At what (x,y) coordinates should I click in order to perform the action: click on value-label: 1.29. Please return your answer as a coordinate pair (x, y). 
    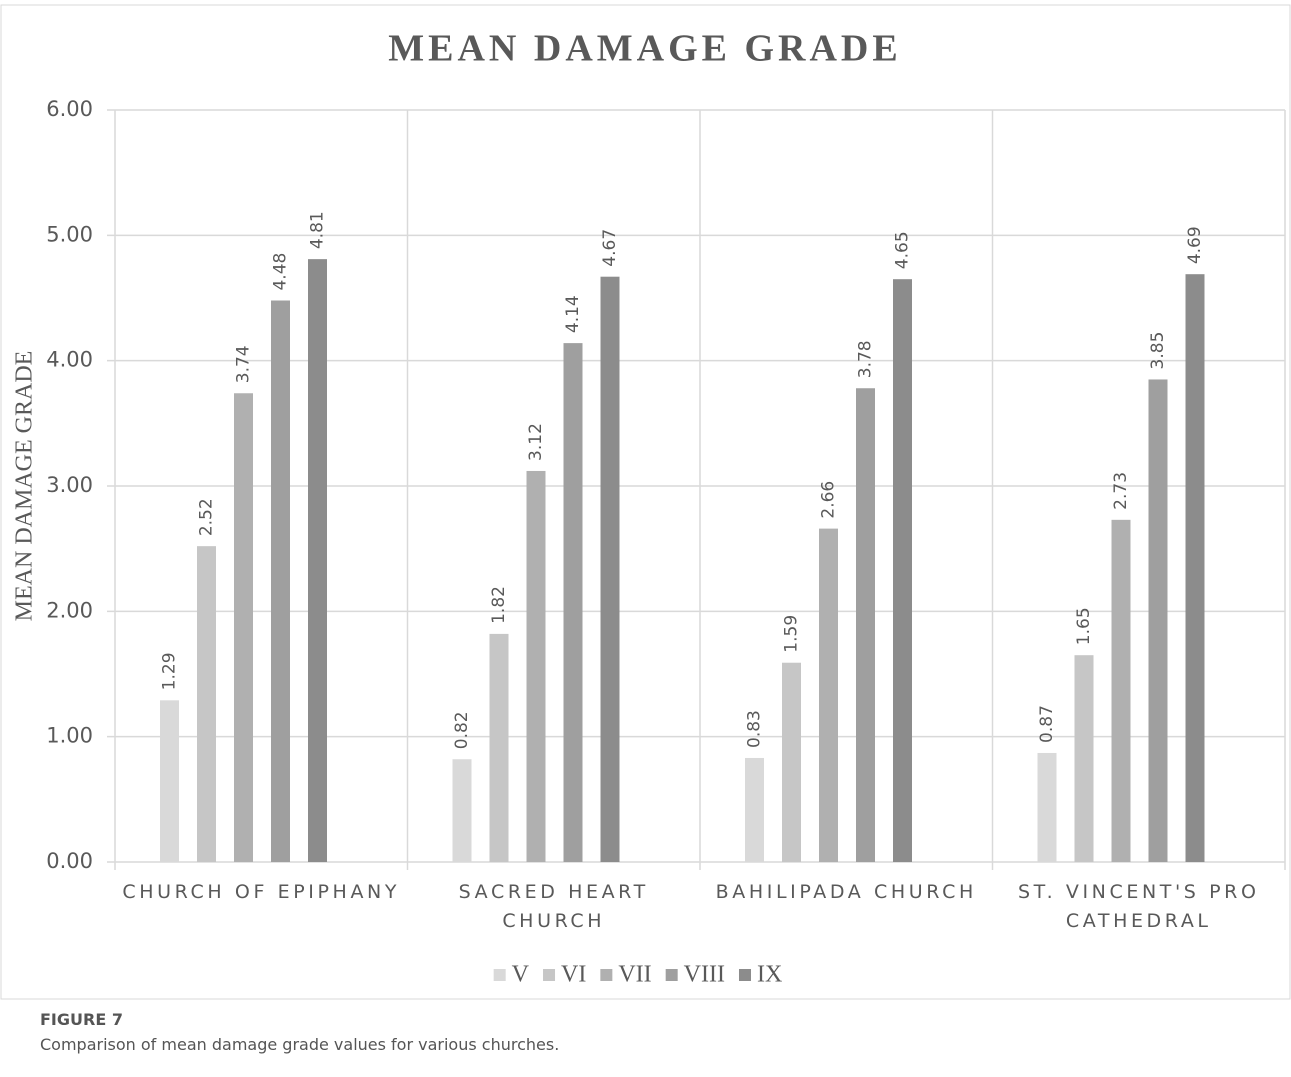
    Looking at the image, I should click on (170, 671).